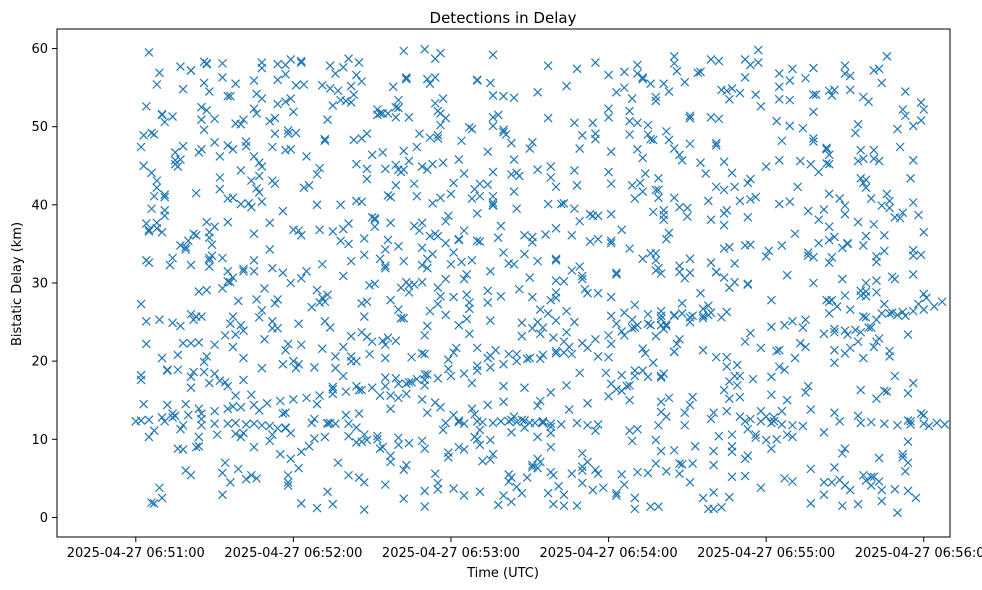 Image resolution: width=982 pixels, height=590 pixels. What do you see at coordinates (136, 553) in the screenshot?
I see `x-tick-label: 2025-04-27 06:51:00` at bounding box center [136, 553].